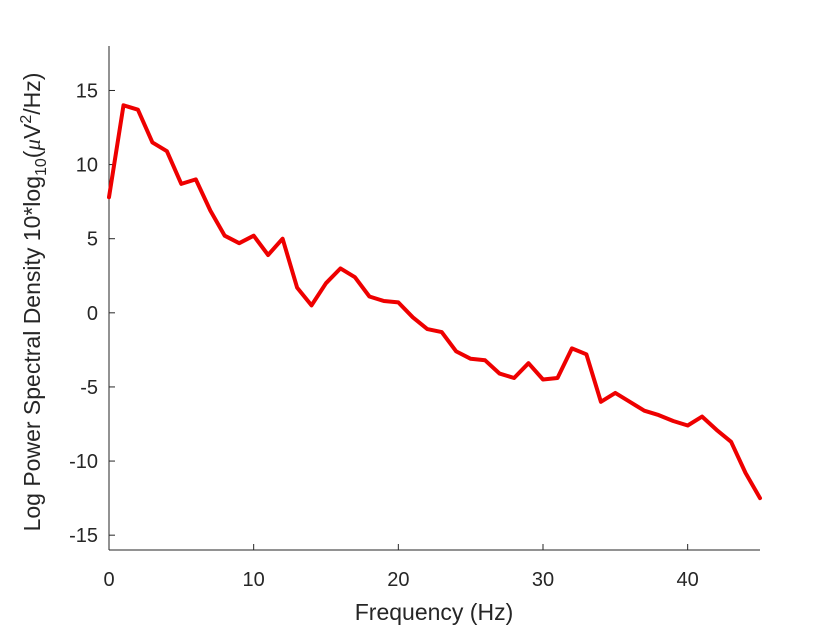 The width and height of the screenshot is (840, 630). I want to click on x-tick-label: 30, so click(543, 580).